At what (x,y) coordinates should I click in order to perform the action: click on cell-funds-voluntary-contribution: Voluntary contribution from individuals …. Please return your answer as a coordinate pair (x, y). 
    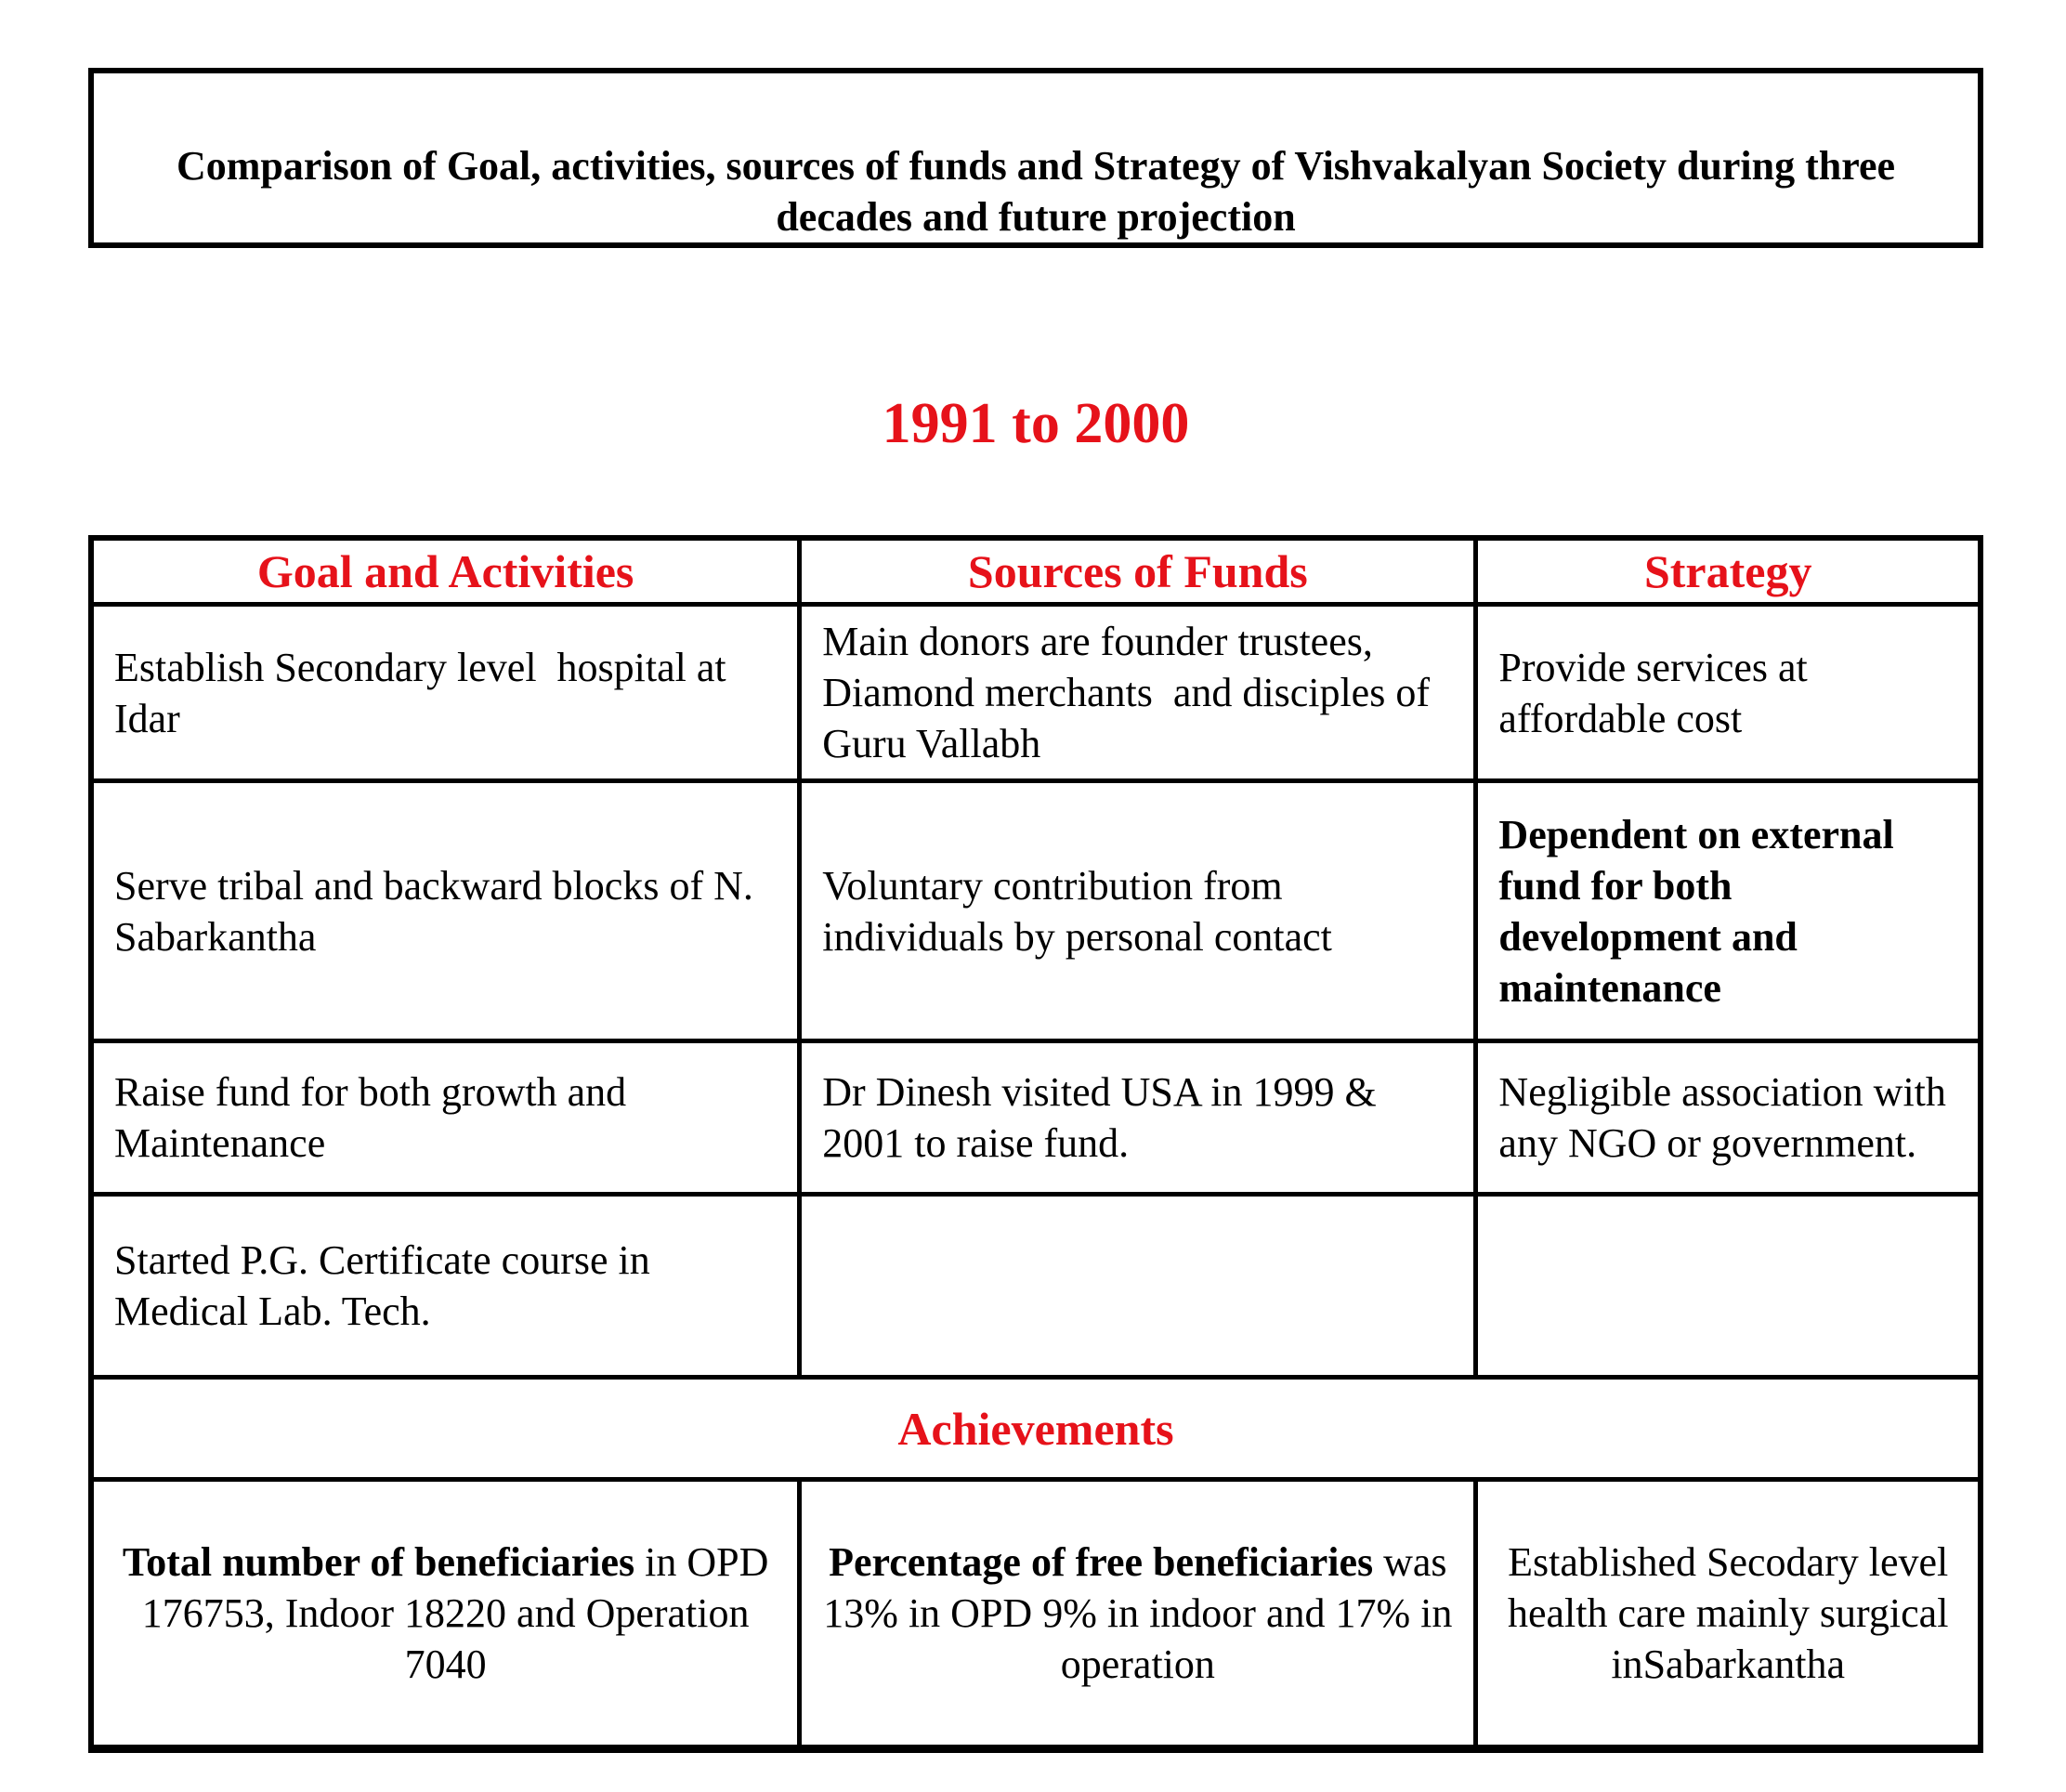
    Looking at the image, I should click on (1138, 910).